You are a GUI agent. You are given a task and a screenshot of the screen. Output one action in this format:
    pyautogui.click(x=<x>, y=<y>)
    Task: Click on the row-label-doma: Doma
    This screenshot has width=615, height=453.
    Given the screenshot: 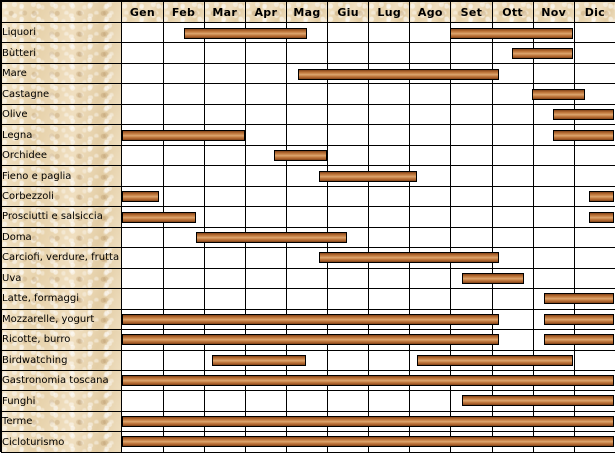 What is the action you would take?
    pyautogui.click(x=62, y=237)
    